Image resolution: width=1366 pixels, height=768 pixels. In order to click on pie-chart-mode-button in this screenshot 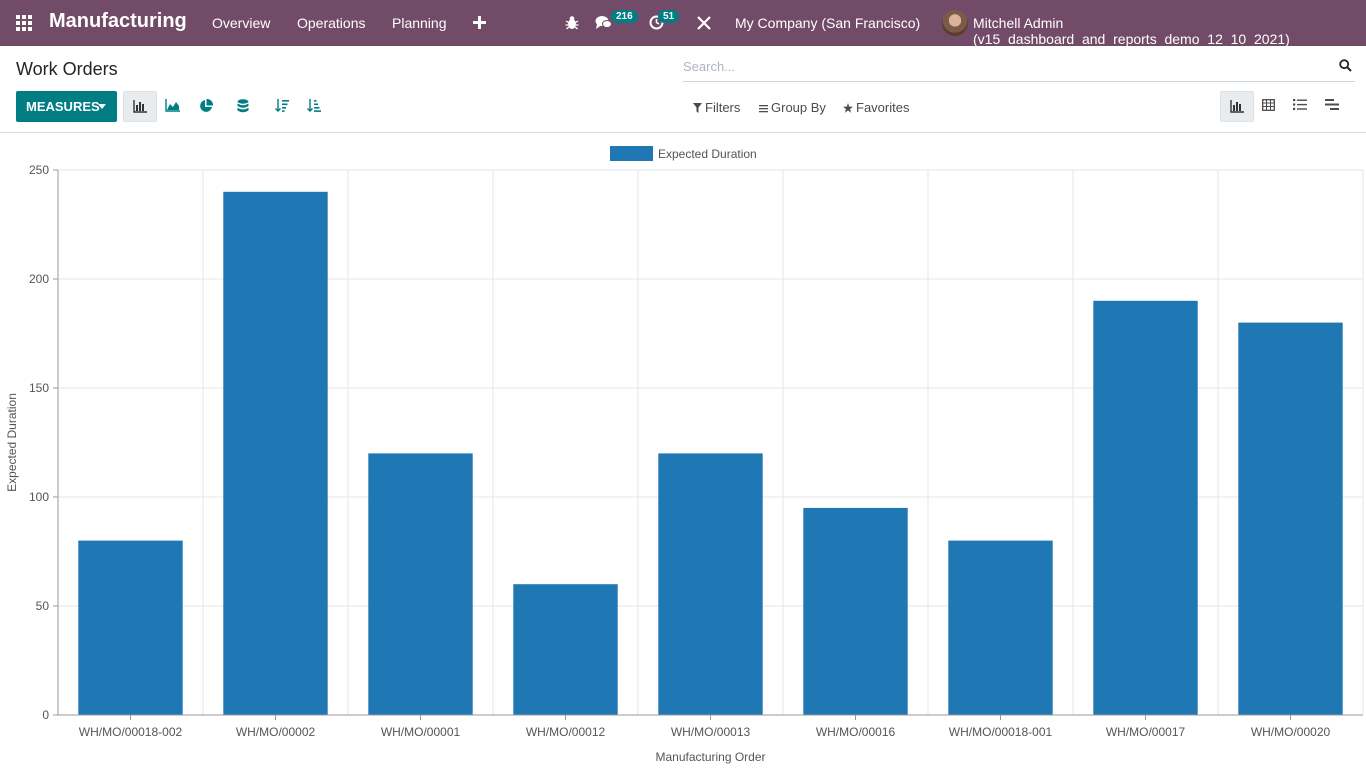, I will do `click(207, 106)`.